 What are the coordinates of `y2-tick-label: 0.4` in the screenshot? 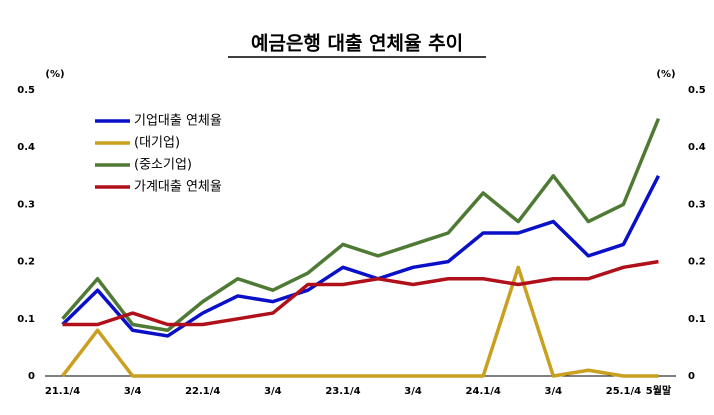 It's located at (697, 147).